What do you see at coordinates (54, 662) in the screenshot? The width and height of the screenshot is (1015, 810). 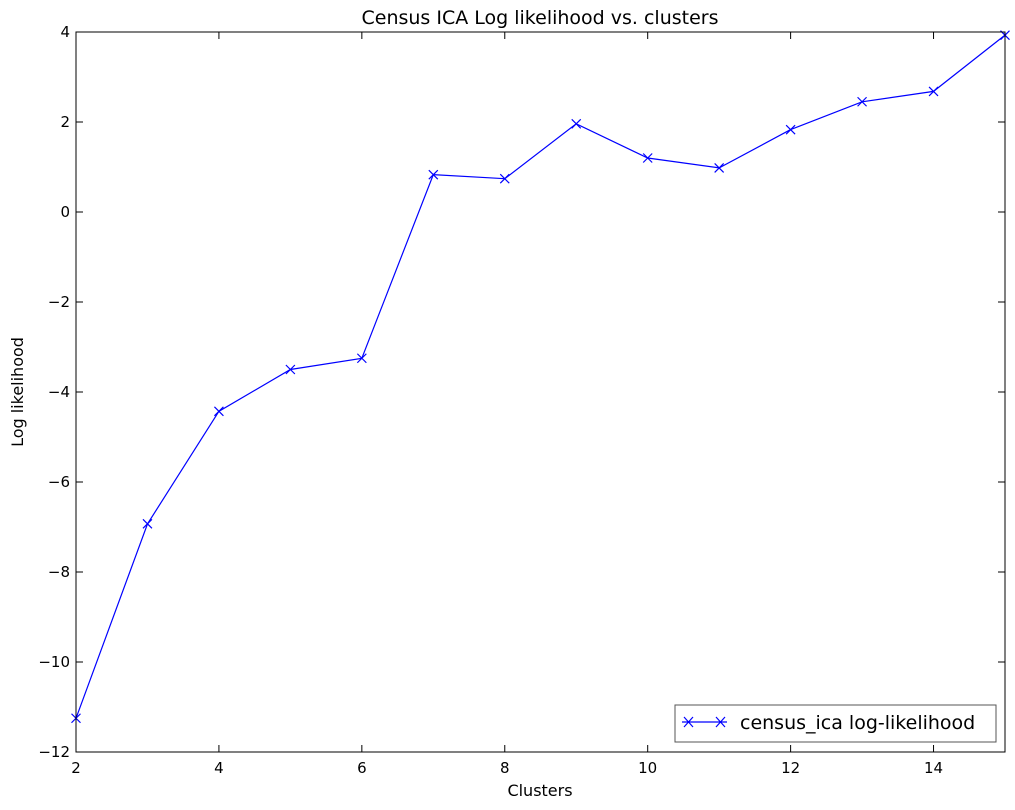 I see `y-tick-label: −10` at bounding box center [54, 662].